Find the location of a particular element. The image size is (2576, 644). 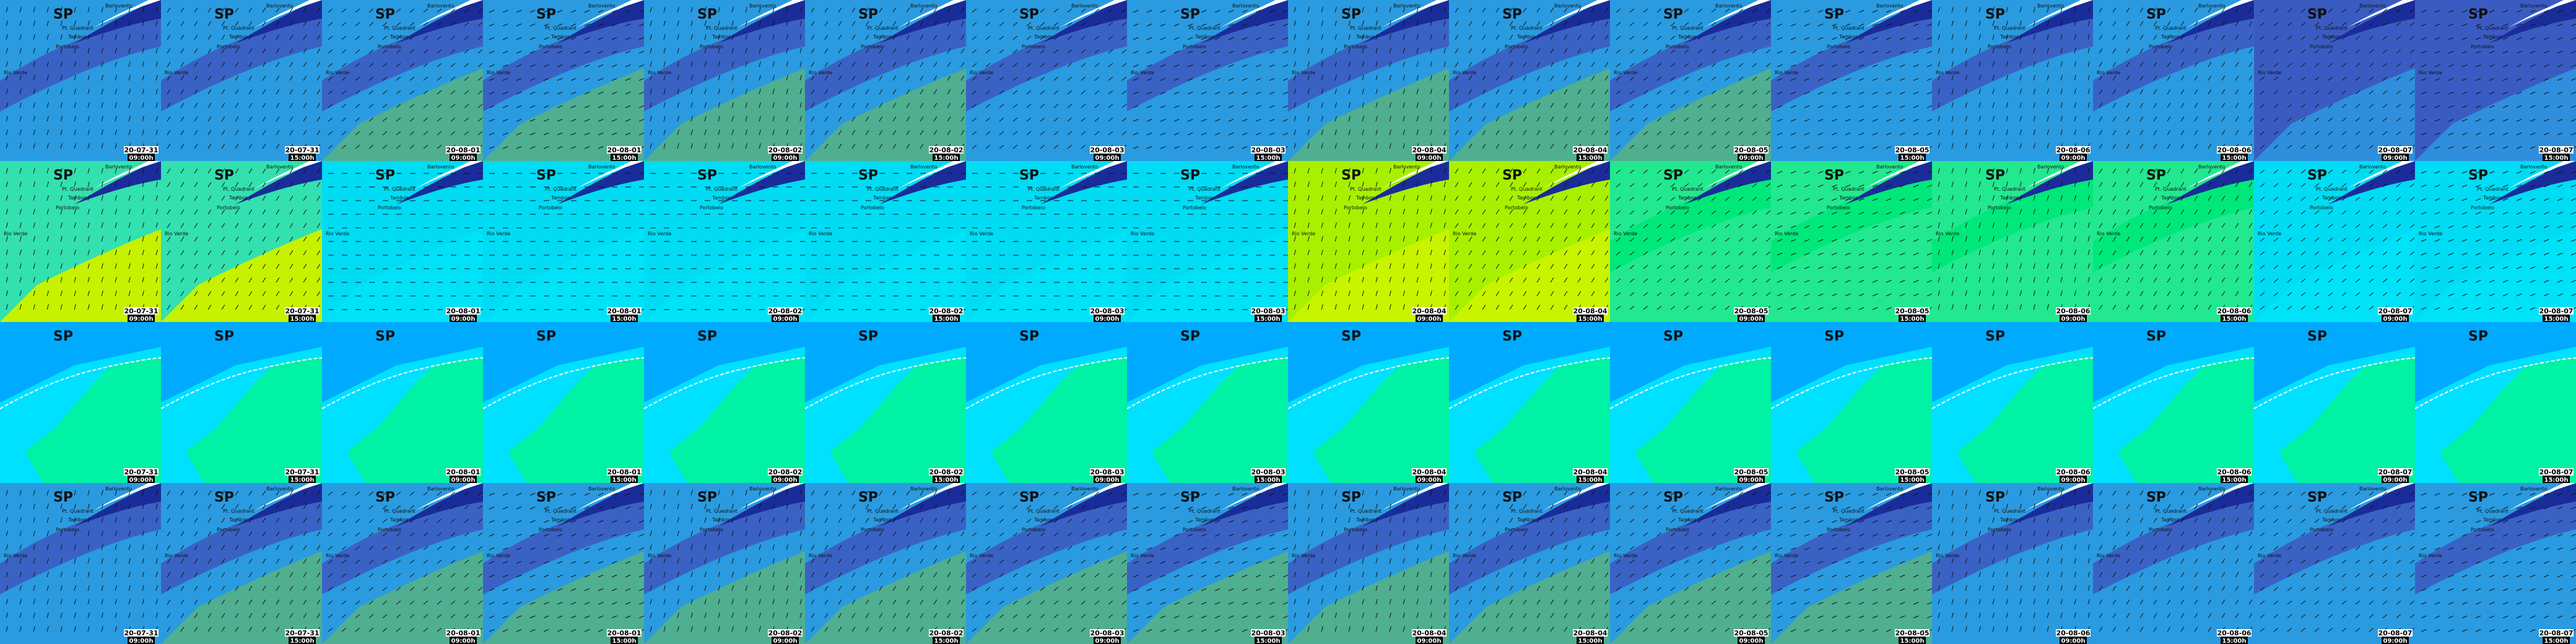

date-box is located at coordinates (947, 472).